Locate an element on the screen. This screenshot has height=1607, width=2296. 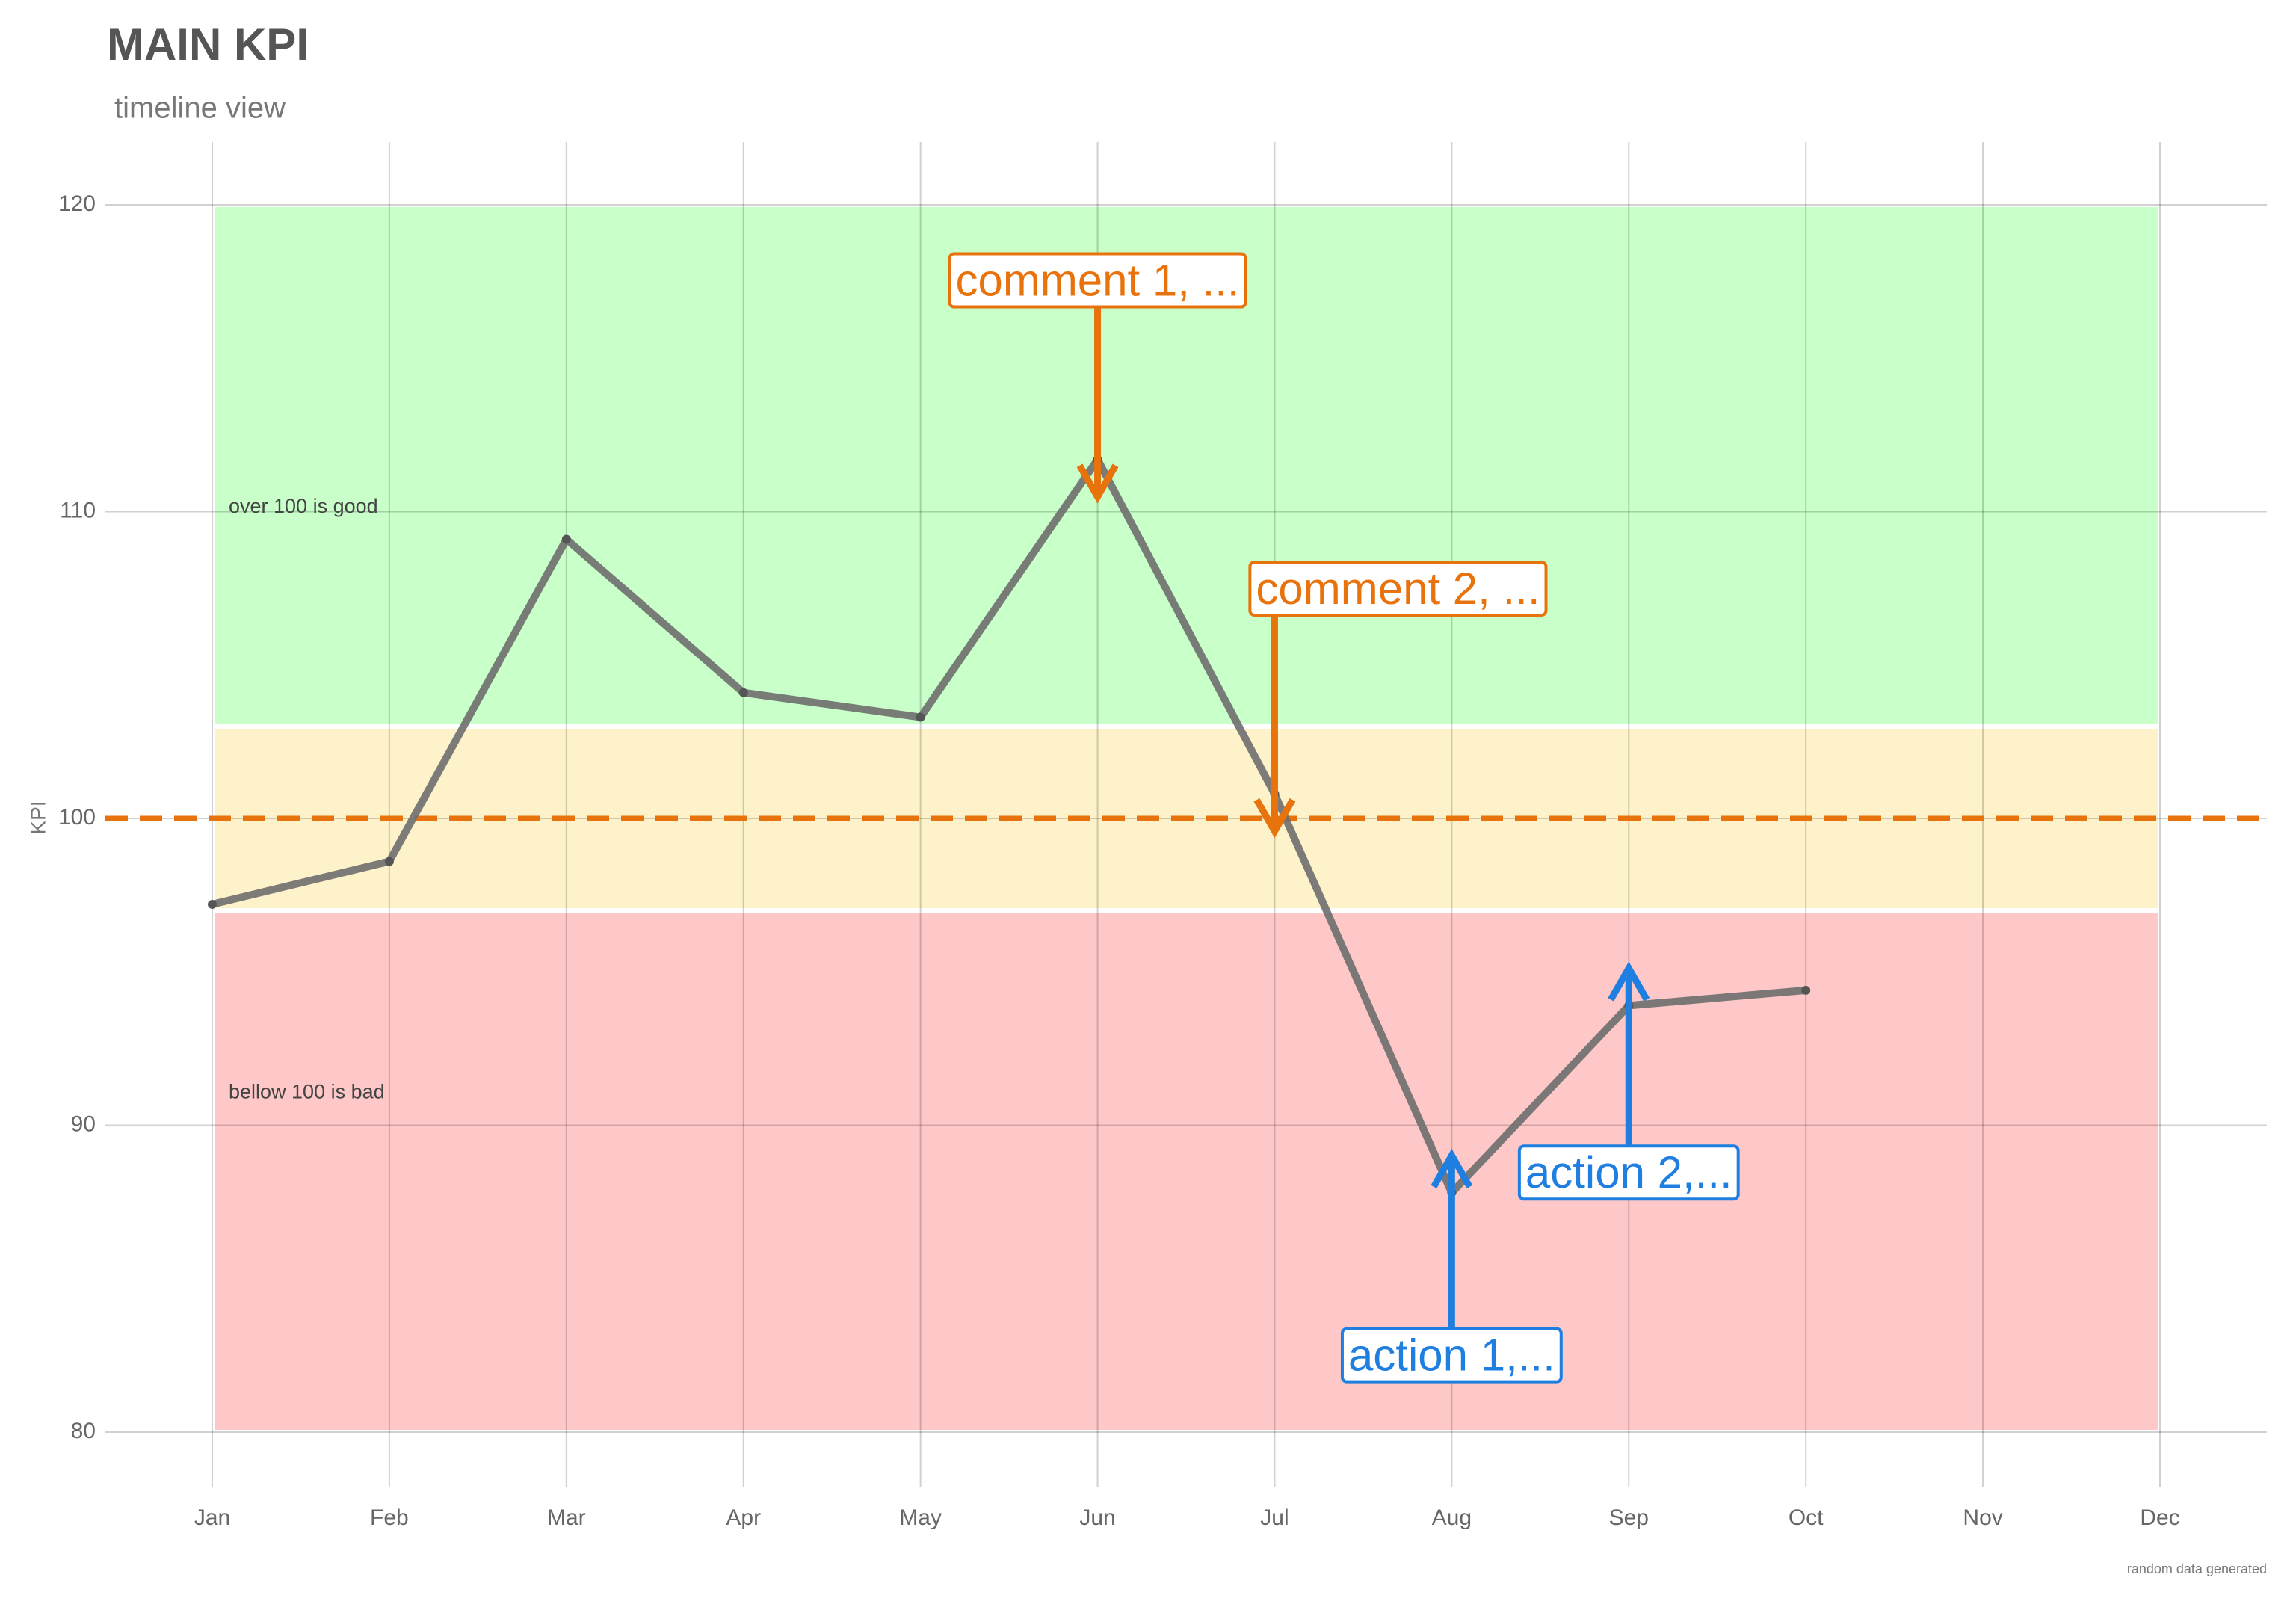
chart-title: MAIN KPI is located at coordinates (208, 44).